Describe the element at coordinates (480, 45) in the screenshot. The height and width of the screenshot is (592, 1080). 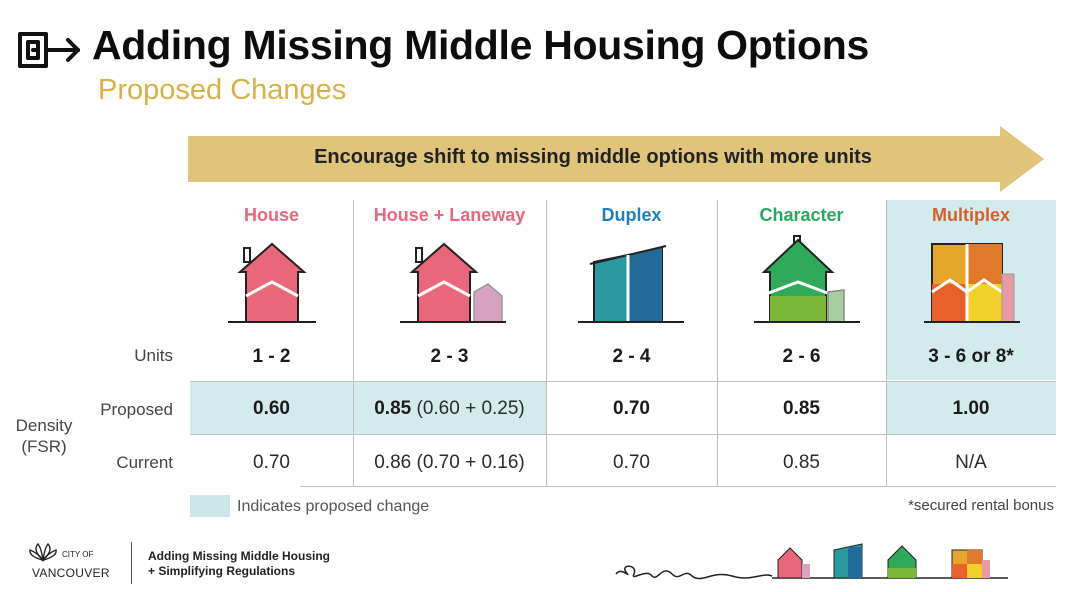
I see `page-title: Adding Missing Middle Housing Options` at that location.